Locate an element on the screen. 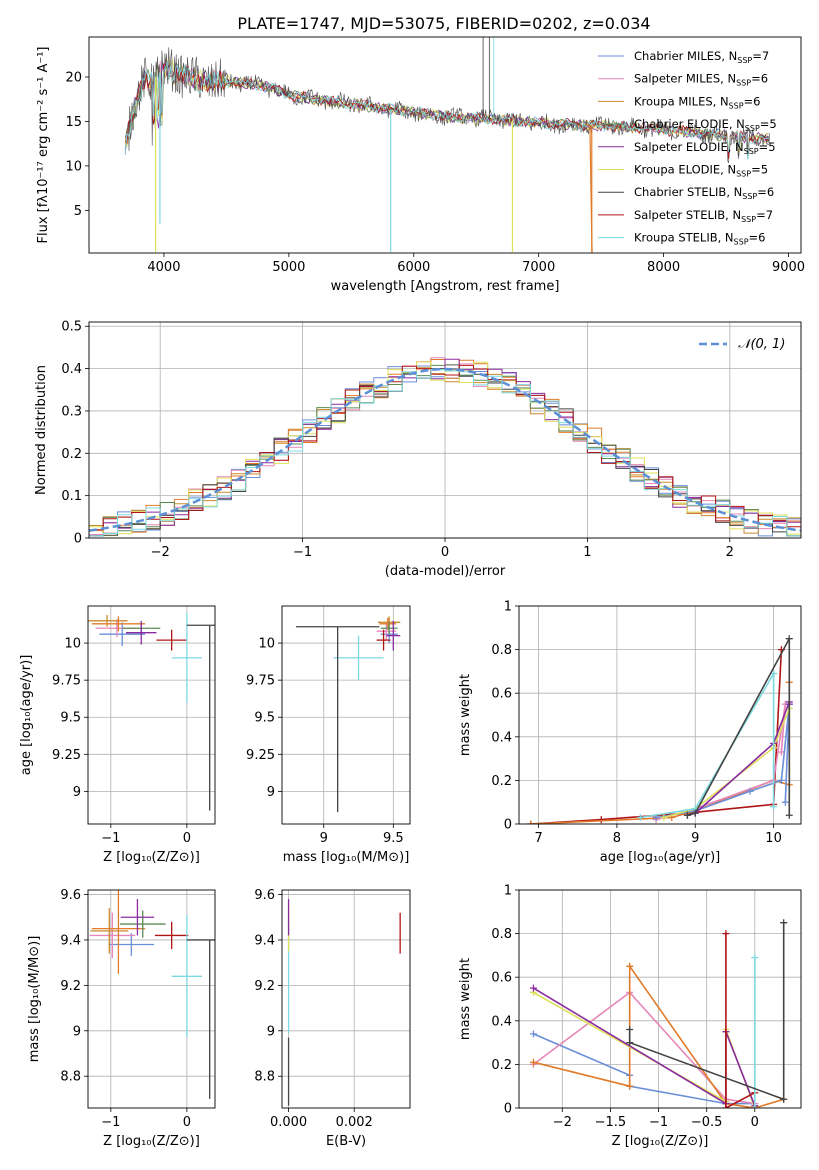  y-tick-label: 9.6 is located at coordinates (70, 895).